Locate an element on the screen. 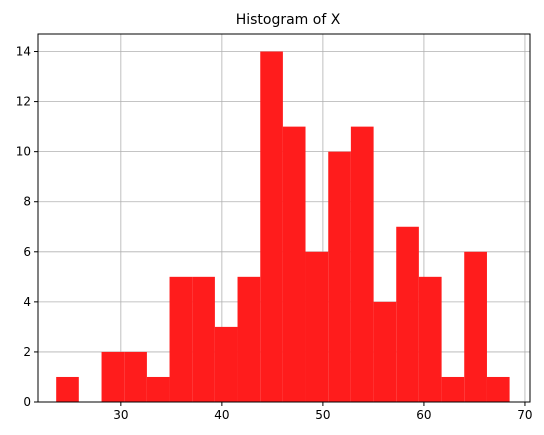 Image resolution: width=544 pixels, height=435 pixels. y-tick-label: 8 is located at coordinates (27, 202).